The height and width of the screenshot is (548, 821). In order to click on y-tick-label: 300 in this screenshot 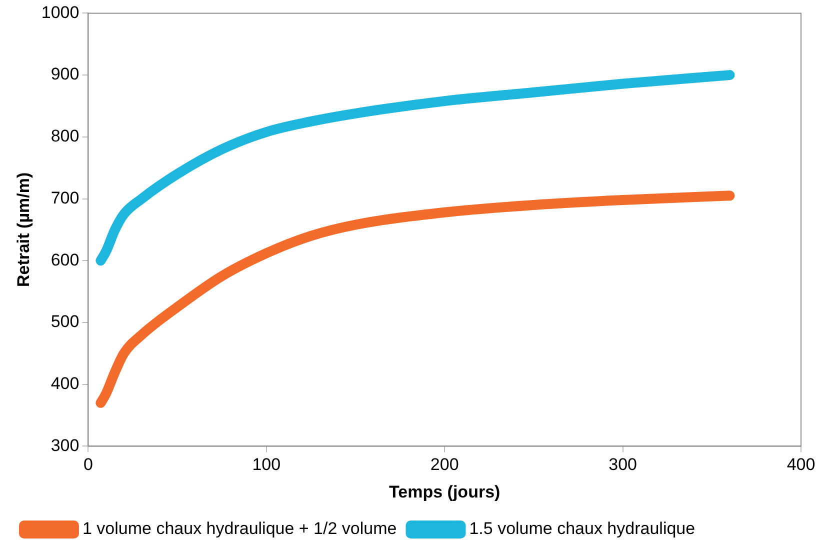, I will do `click(65, 445)`.